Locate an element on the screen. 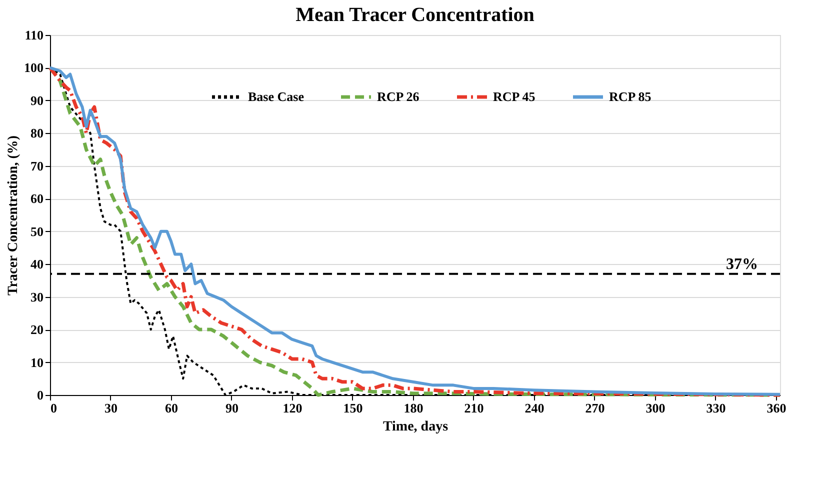  y-tick-label: 0 is located at coordinates (40, 395).